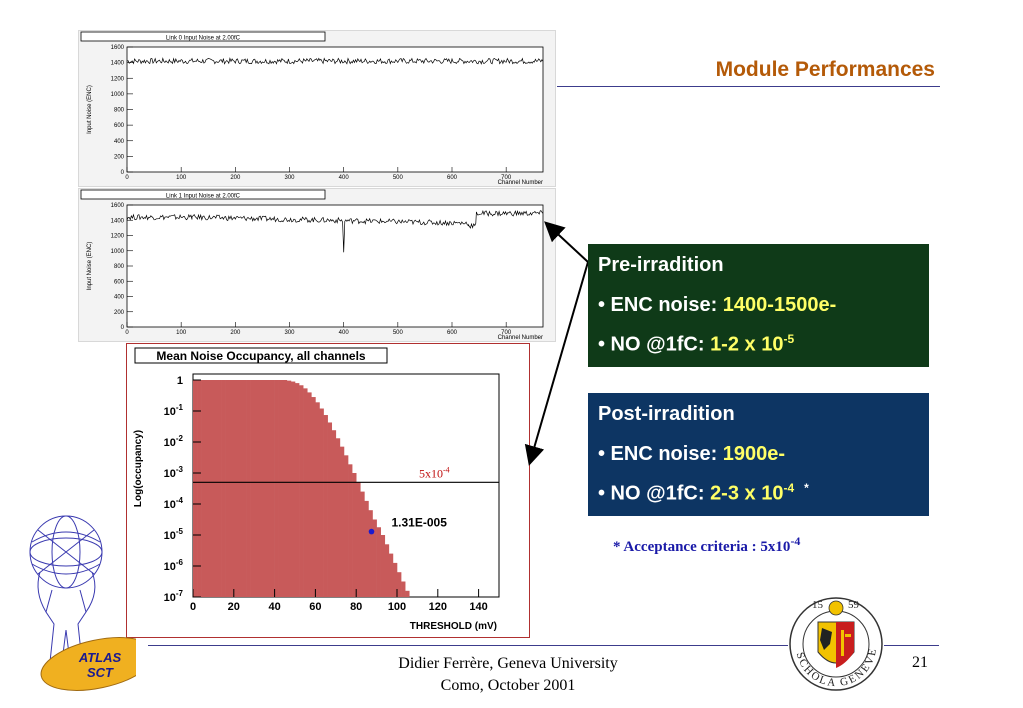 Image resolution: width=1023 pixels, height=708 pixels. What do you see at coordinates (174, 441) in the screenshot?
I see `occupancy-y-tick: 10⁻²` at bounding box center [174, 441].